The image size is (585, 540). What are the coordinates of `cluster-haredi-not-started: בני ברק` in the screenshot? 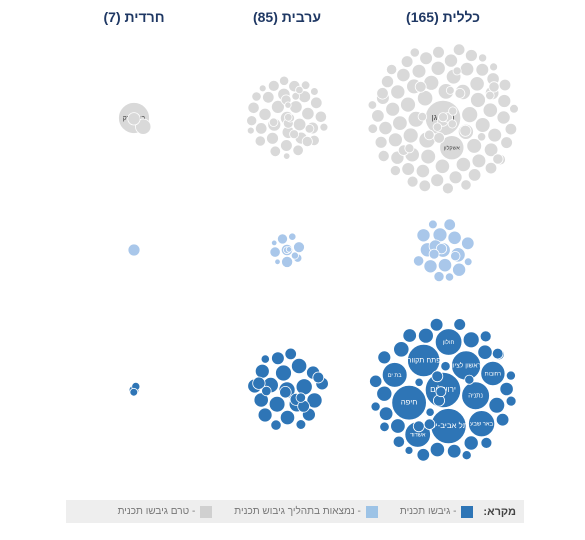 It's located at (135, 118).